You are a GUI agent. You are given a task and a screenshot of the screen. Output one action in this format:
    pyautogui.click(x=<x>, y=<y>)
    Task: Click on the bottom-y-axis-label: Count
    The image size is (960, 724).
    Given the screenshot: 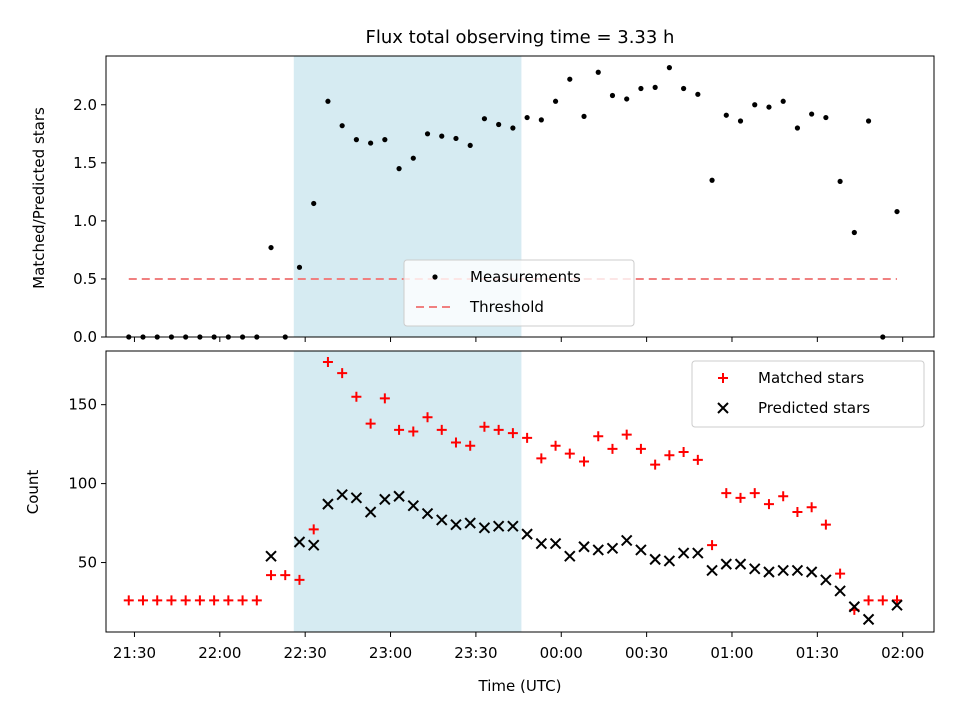 What is the action you would take?
    pyautogui.click(x=33, y=492)
    